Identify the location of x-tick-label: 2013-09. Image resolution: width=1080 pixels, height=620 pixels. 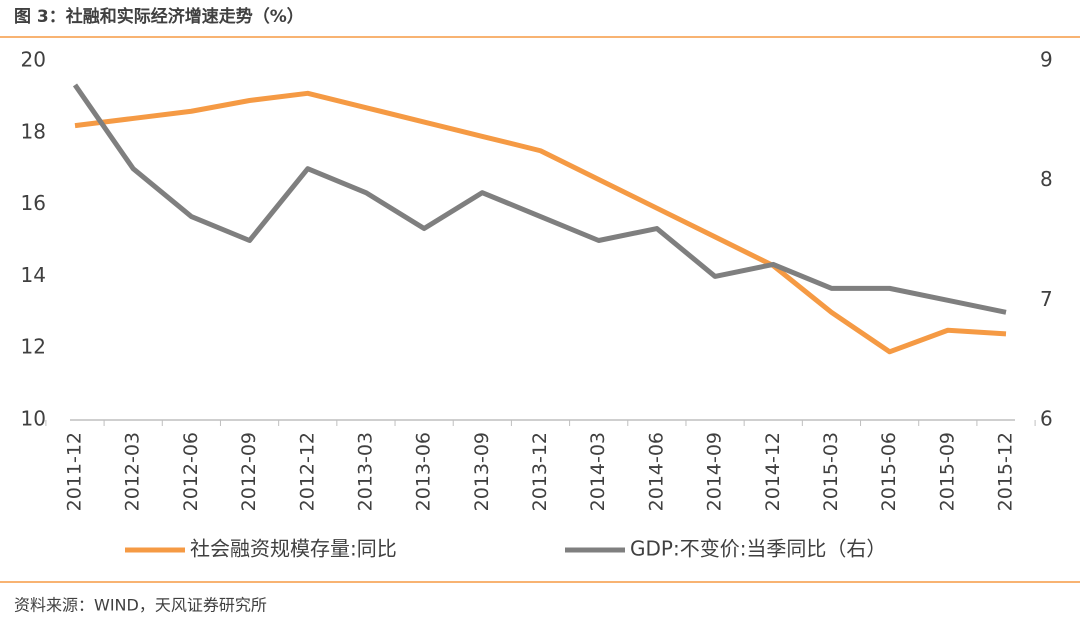
(482, 471).